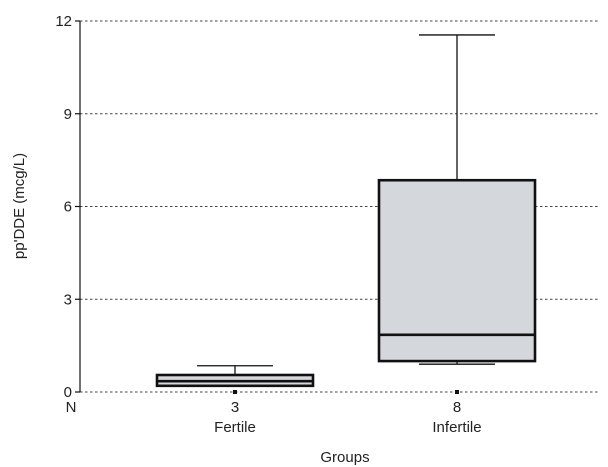  I want to click on x-axis-label: Groups, so click(344, 457).